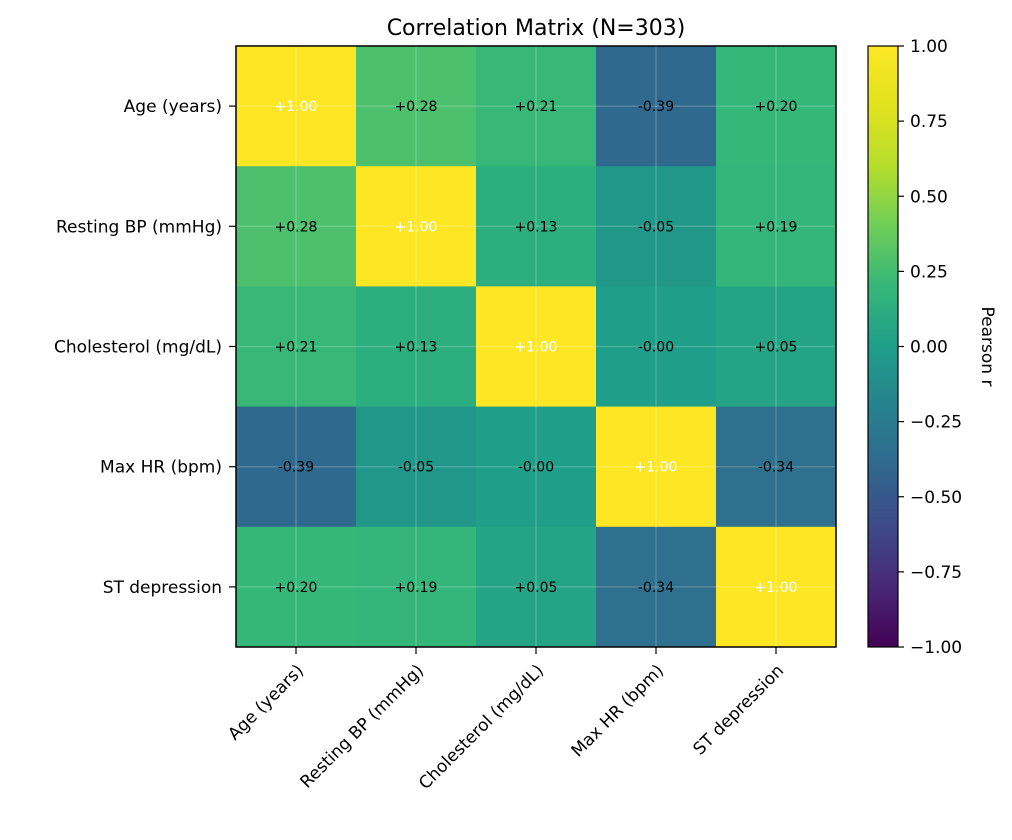  I want to click on colorbar-tick-label-6: −0.50, so click(936, 498).